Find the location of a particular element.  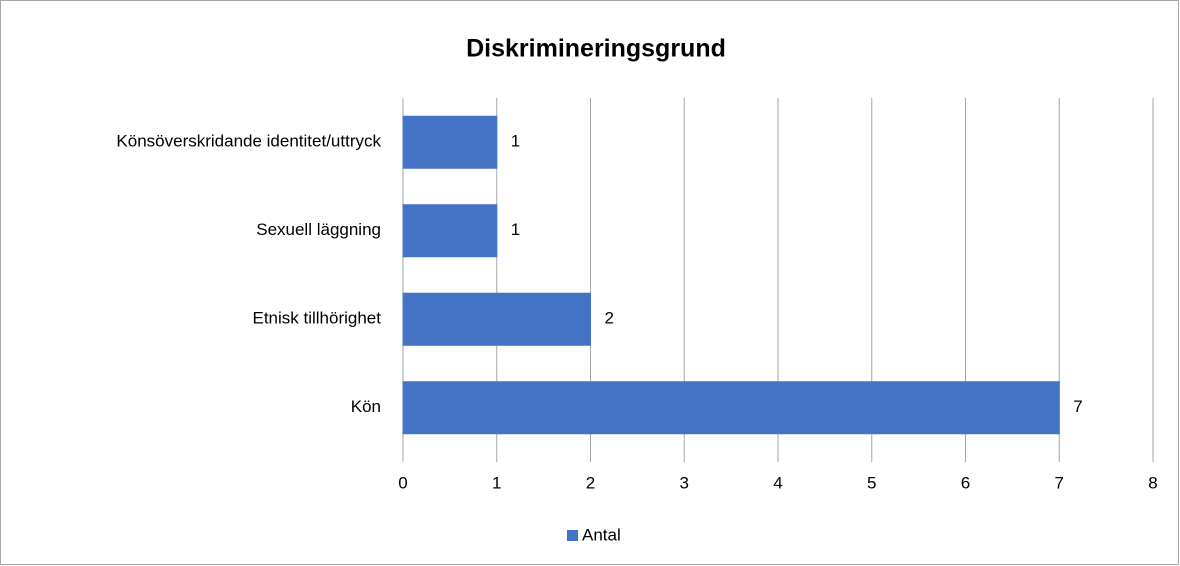

x-tick-label: 1 is located at coordinates (496, 482).